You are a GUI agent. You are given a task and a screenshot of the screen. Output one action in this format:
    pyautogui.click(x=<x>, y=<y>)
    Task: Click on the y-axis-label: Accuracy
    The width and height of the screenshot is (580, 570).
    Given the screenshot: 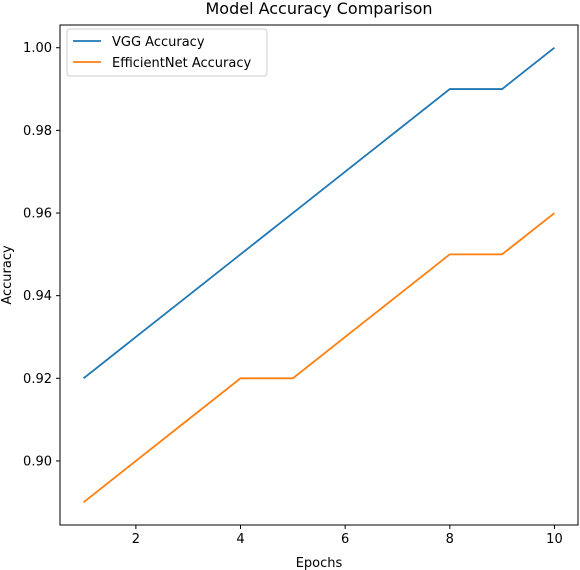 What is the action you would take?
    pyautogui.click(x=7, y=275)
    